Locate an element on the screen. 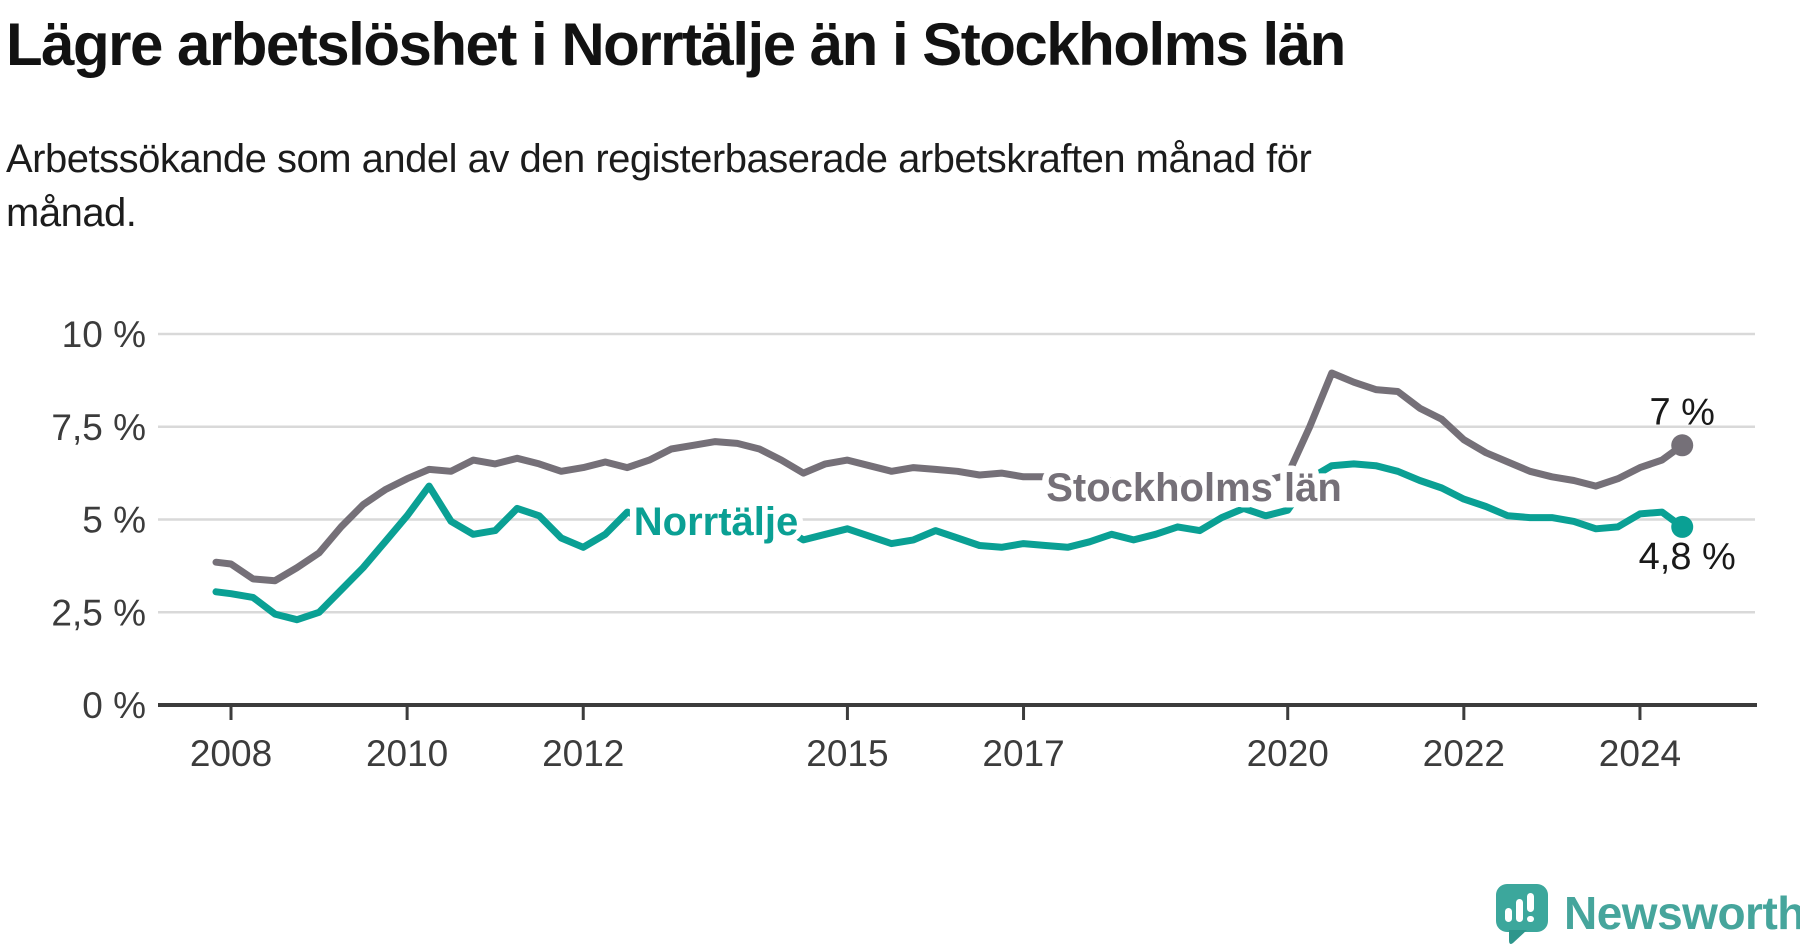  logo-bar-short is located at coordinates (1508, 915).